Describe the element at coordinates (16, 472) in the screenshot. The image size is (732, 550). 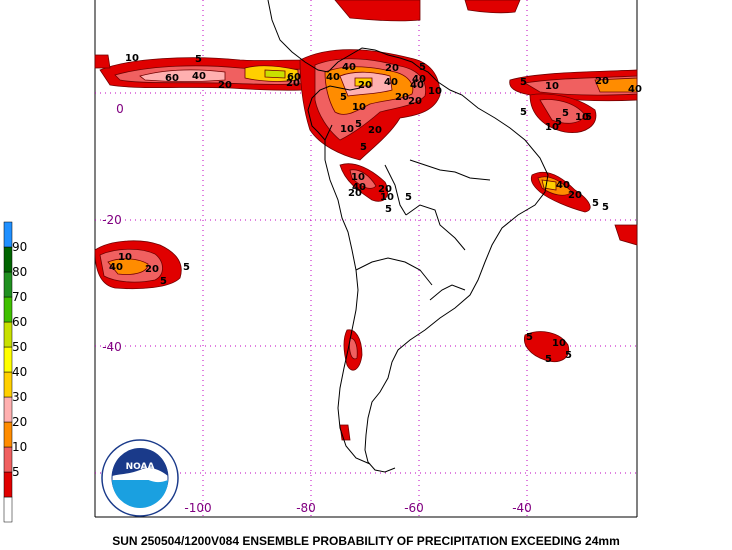
I see `legend-label: 5` at that location.